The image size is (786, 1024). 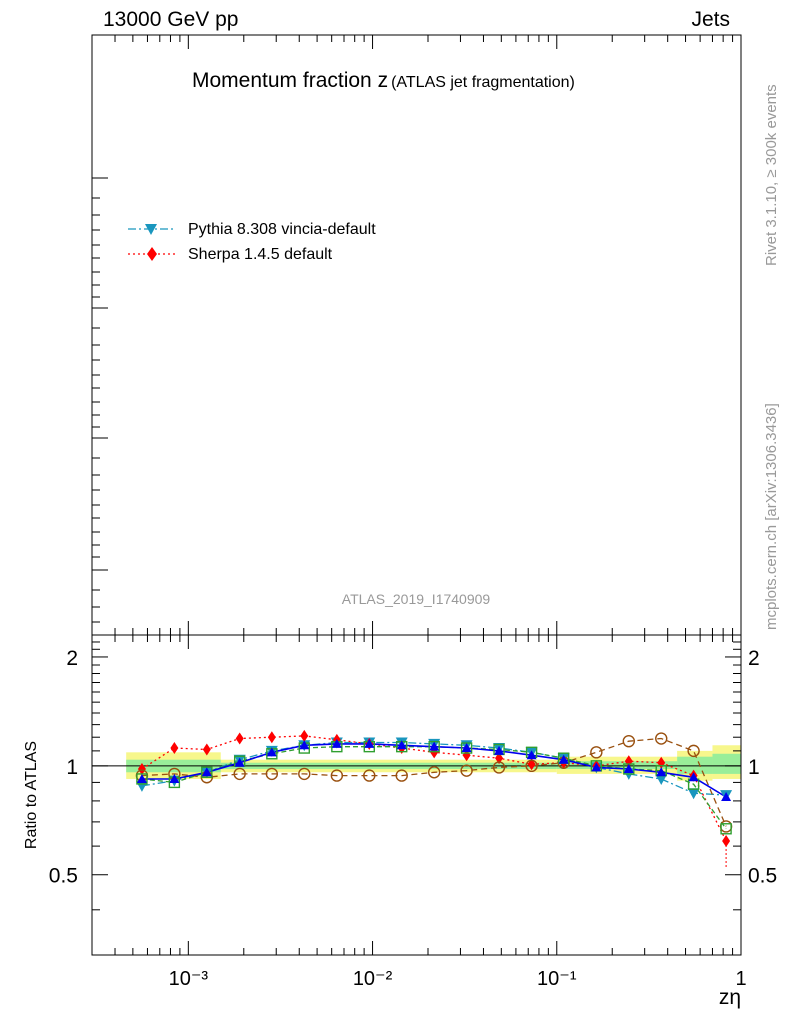 What do you see at coordinates (152, 254) in the screenshot?
I see `legend-sherpa-marker` at bounding box center [152, 254].